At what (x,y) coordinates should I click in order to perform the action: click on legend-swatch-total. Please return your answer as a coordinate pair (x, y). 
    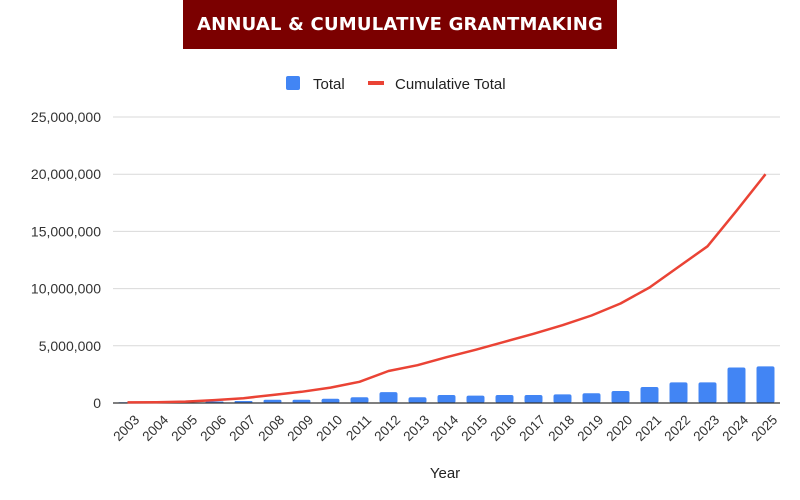
    Looking at the image, I should click on (293, 83).